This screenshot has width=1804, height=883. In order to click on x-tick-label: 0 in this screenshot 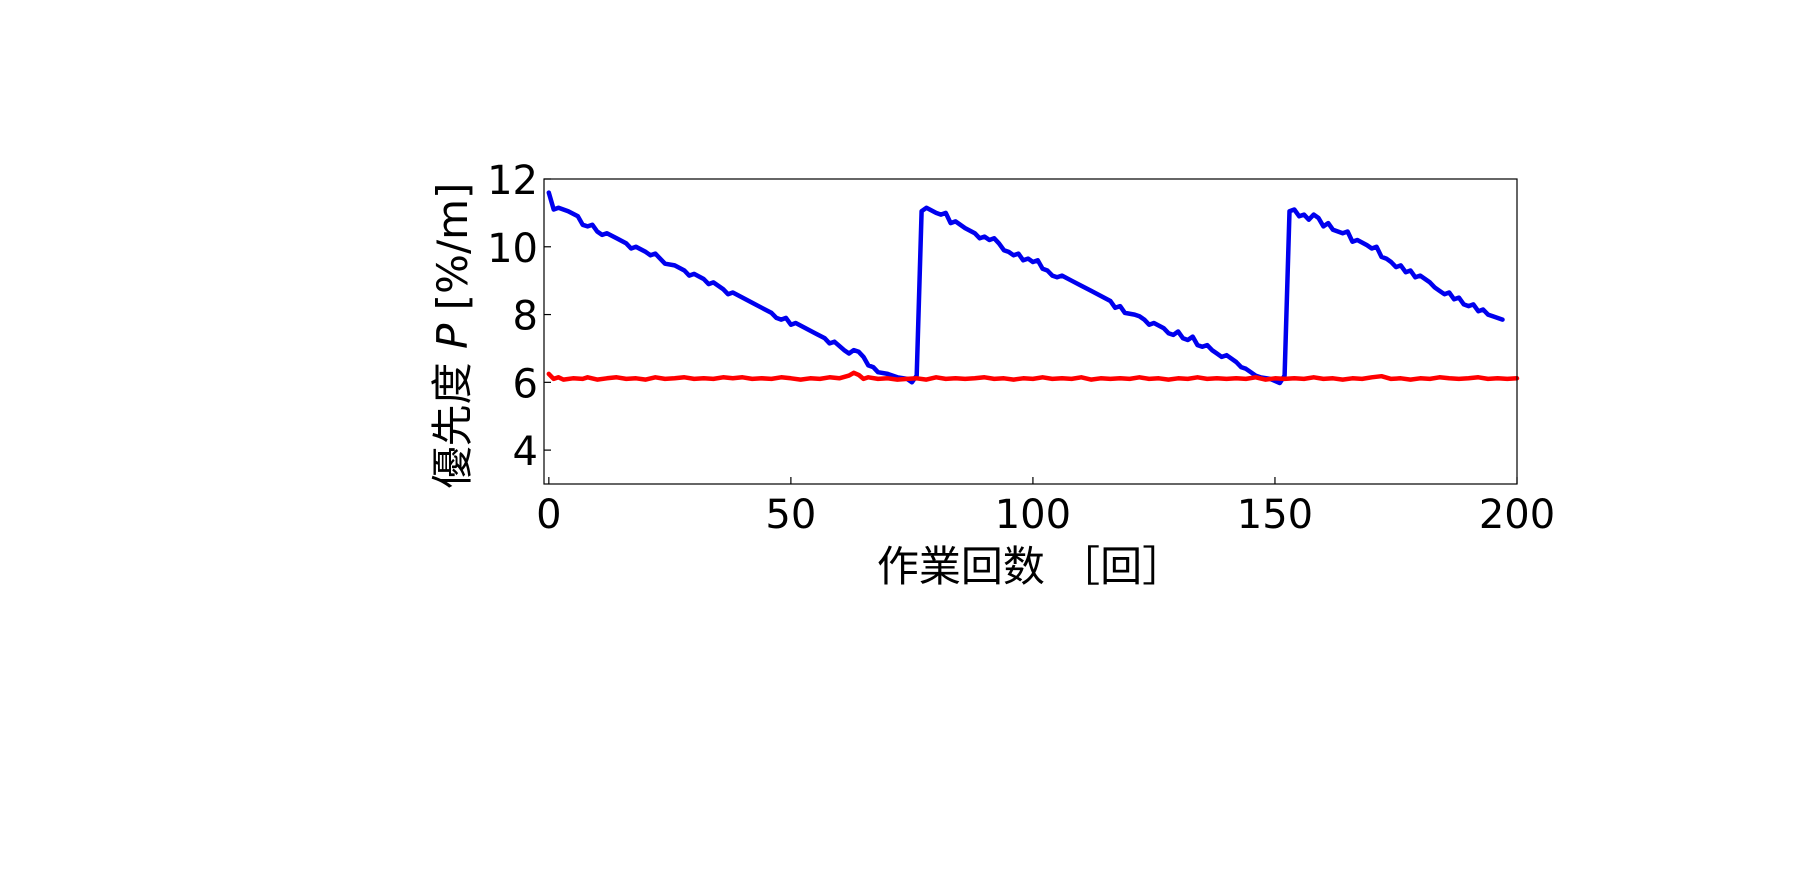, I will do `click(548, 515)`.